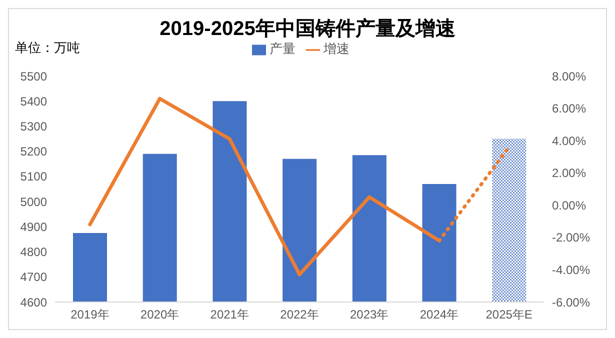 The height and width of the screenshot is (338, 615). I want to click on text: 单位：万吨, so click(47, 48).